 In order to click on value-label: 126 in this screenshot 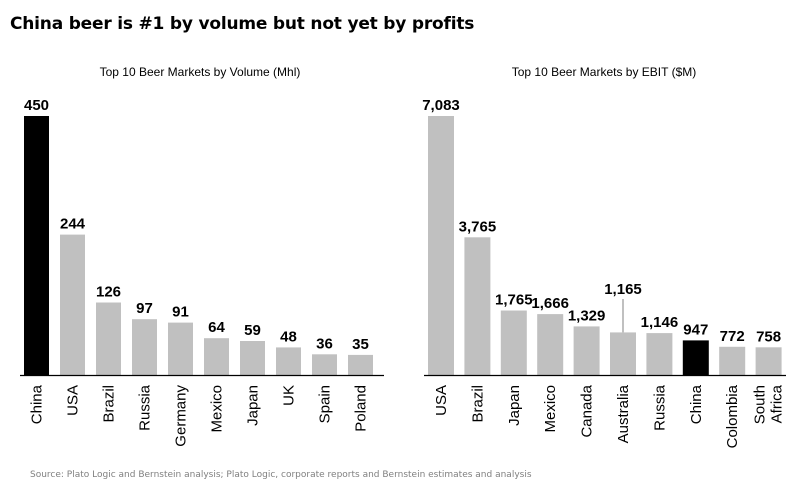, I will do `click(108, 291)`.